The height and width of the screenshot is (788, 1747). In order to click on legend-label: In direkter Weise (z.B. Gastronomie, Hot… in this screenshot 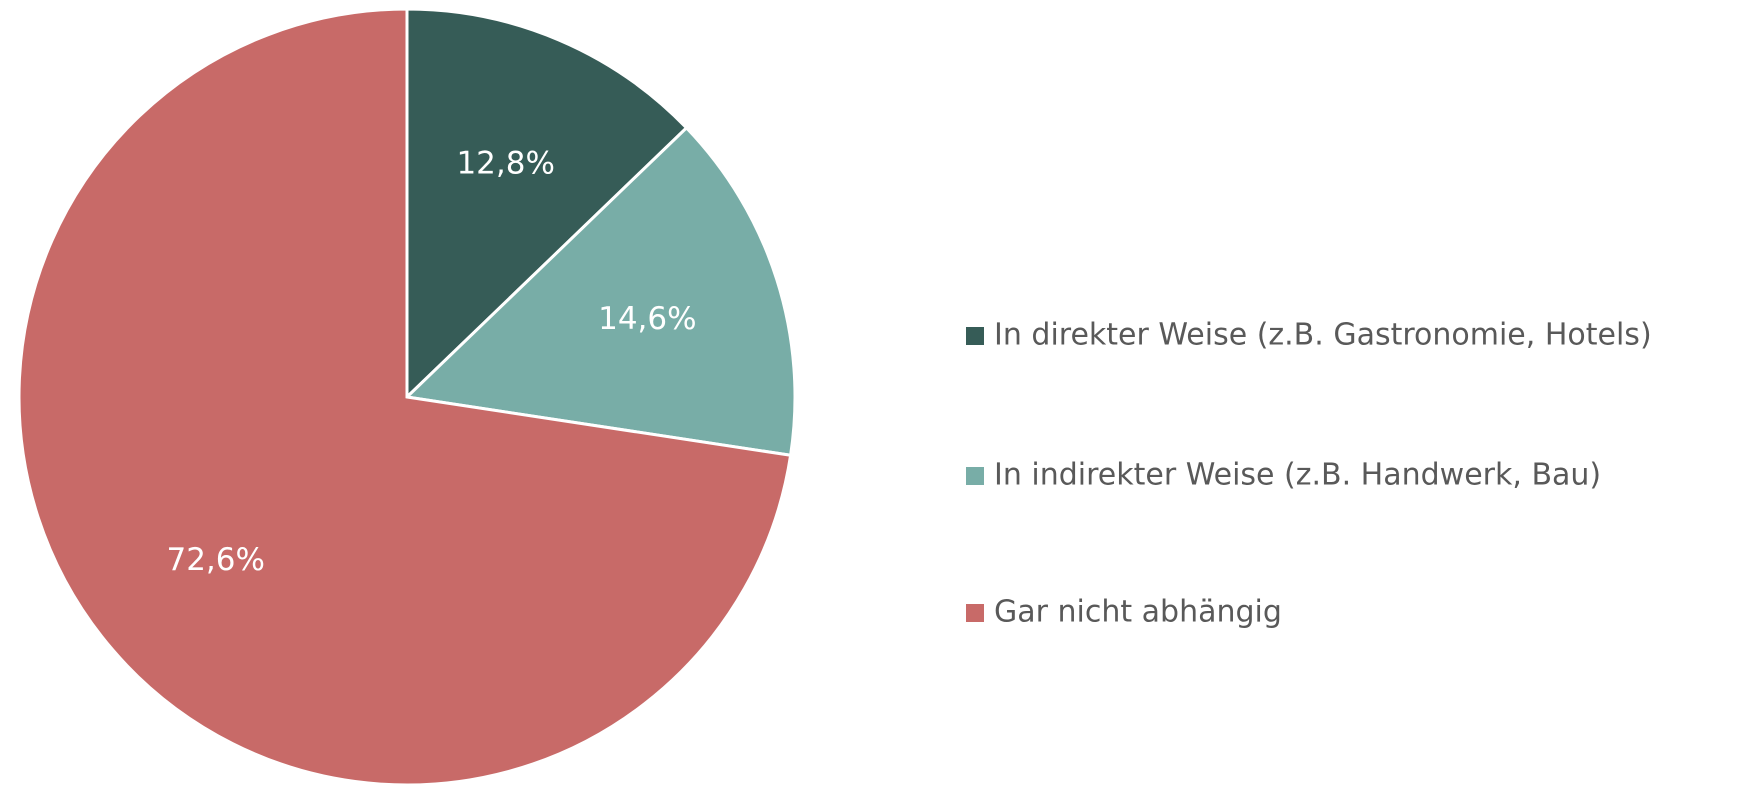, I will do `click(1323, 335)`.